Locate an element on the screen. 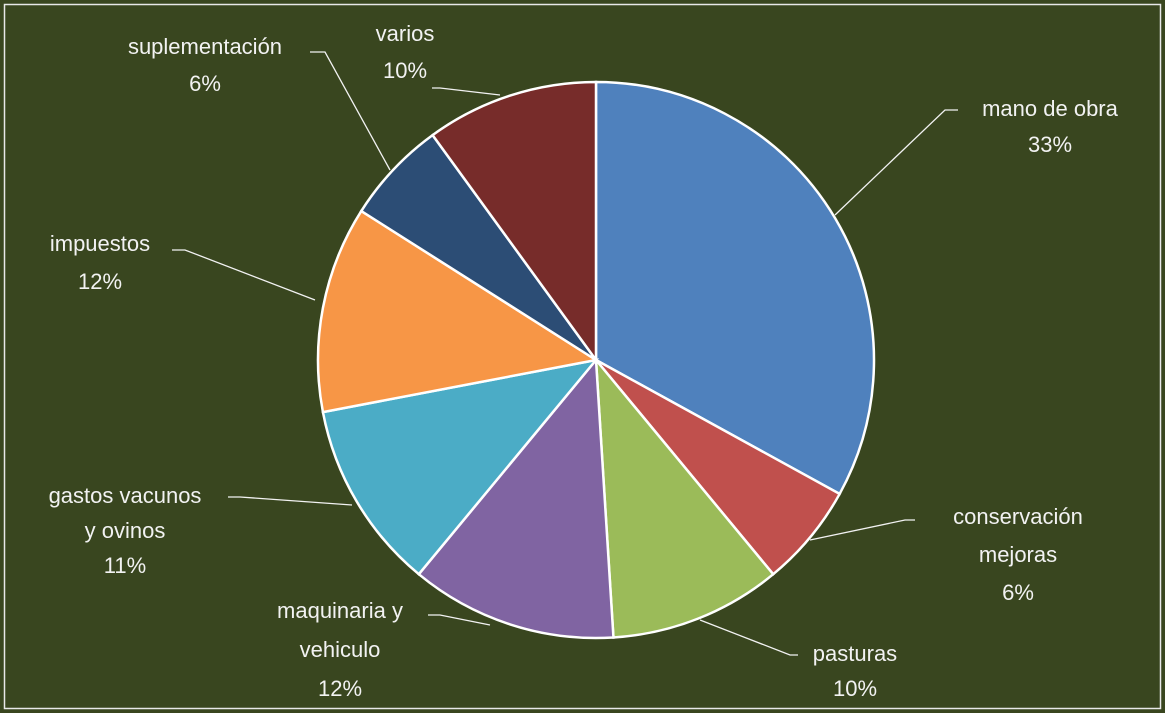 The width and height of the screenshot is (1165, 713). data-label-name: conservación is located at coordinates (1018, 516).